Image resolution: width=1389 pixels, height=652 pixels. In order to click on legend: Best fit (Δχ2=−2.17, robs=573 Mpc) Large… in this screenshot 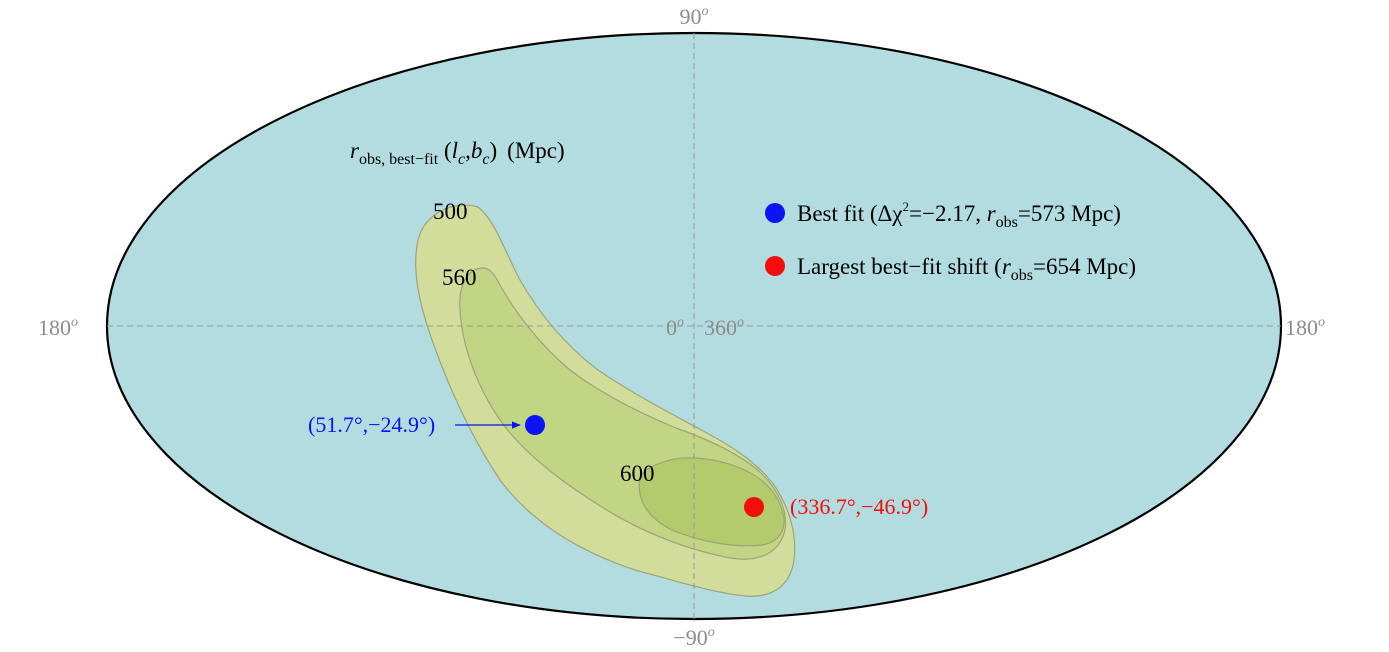, I will do `click(950, 241)`.